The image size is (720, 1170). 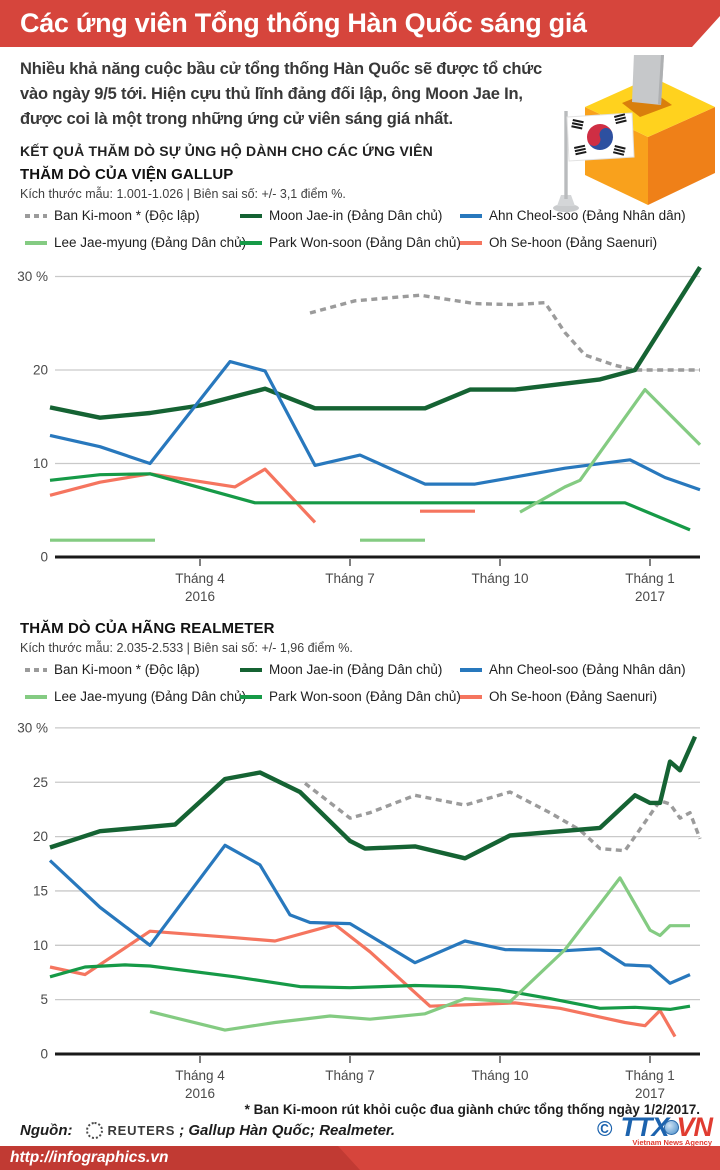 What do you see at coordinates (605, 1129) in the screenshot?
I see `copyright-icon: ©` at bounding box center [605, 1129].